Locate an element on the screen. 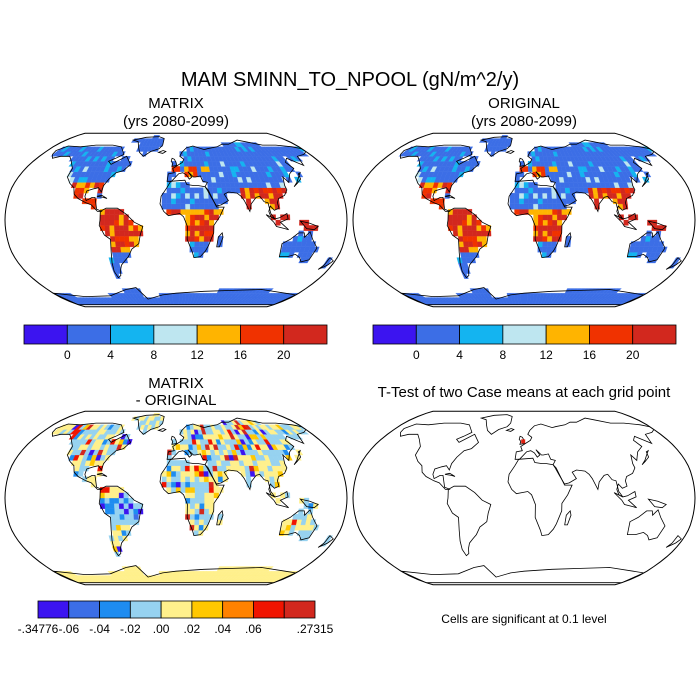 This screenshot has width=700, height=700. original-title: ORIGINAL is located at coordinates (524, 103).